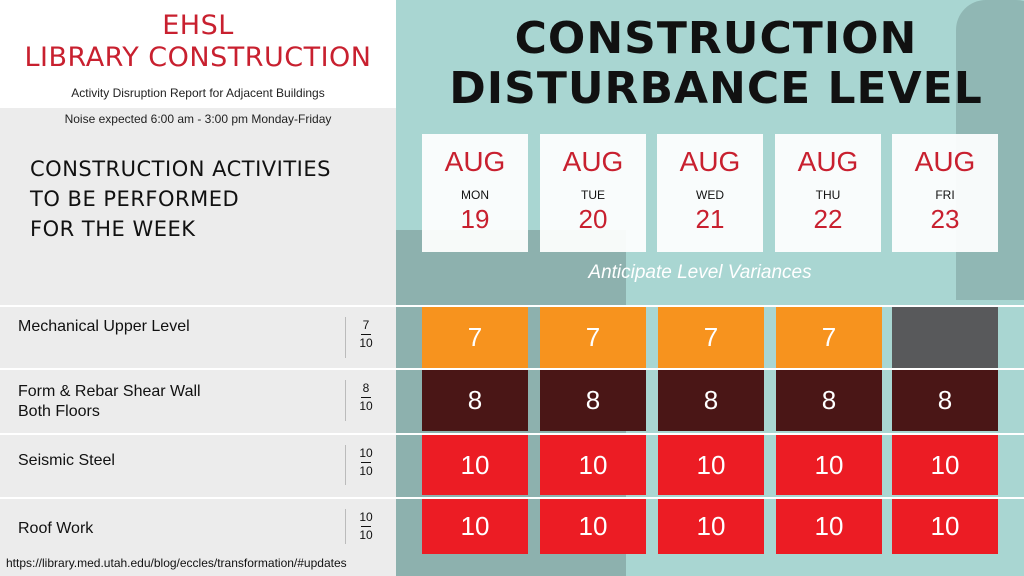  I want to click on variance-note: Anticipate Level Variances, so click(700, 272).